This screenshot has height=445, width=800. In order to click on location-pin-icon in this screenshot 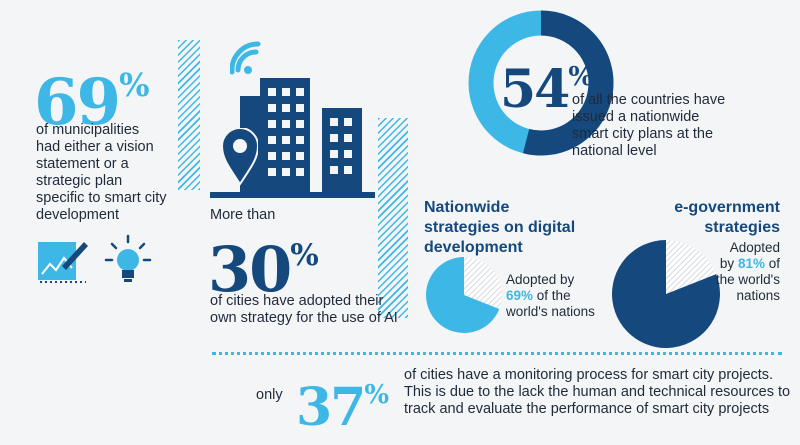, I will do `click(240, 156)`.